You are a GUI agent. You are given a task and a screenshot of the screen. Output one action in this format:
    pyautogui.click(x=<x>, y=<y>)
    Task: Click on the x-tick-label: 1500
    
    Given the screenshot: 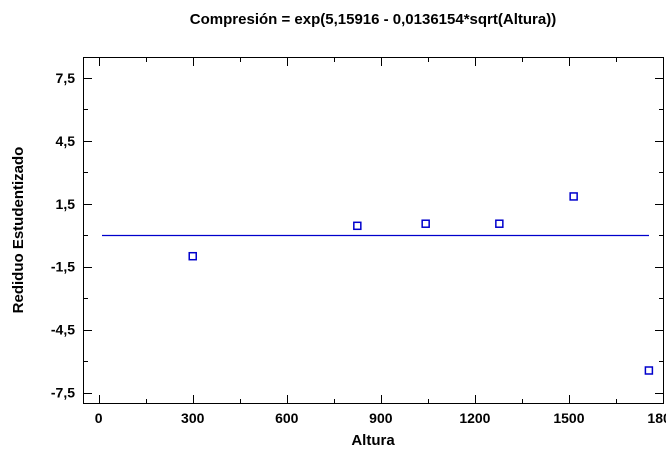 What is the action you would take?
    pyautogui.click(x=568, y=418)
    